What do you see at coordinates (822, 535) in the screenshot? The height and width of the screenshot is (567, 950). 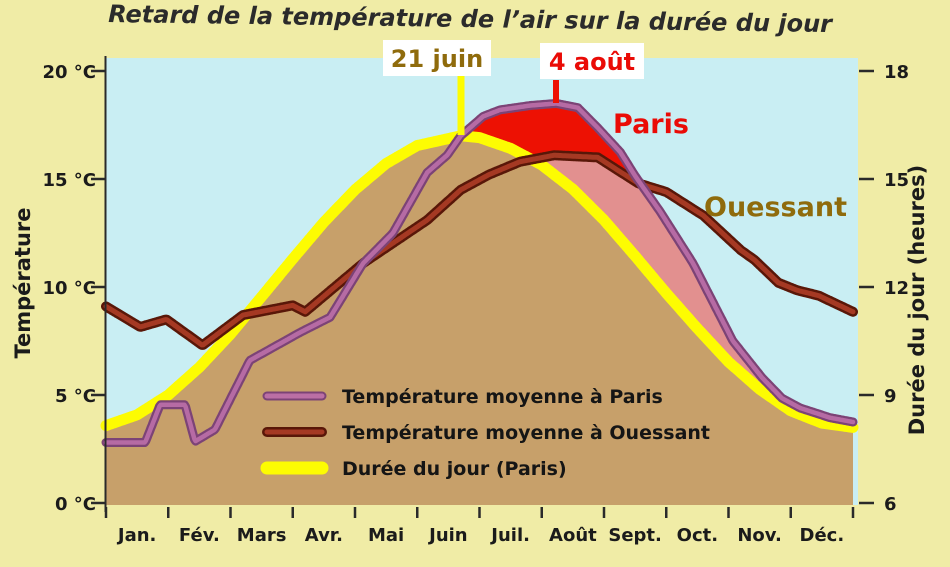 I see `month-label-déc: Déc.` at bounding box center [822, 535].